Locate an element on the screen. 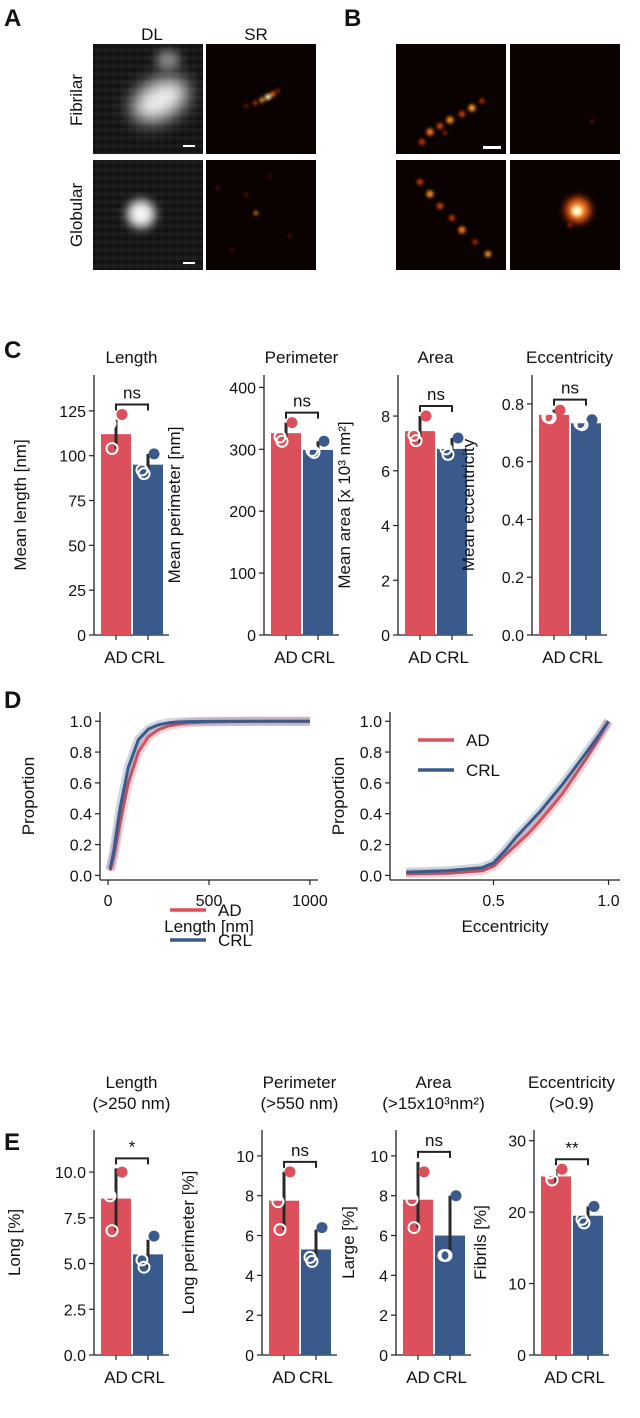 The height and width of the screenshot is (1418, 640). y-tick-label: 7.5 is located at coordinates (75, 1219).